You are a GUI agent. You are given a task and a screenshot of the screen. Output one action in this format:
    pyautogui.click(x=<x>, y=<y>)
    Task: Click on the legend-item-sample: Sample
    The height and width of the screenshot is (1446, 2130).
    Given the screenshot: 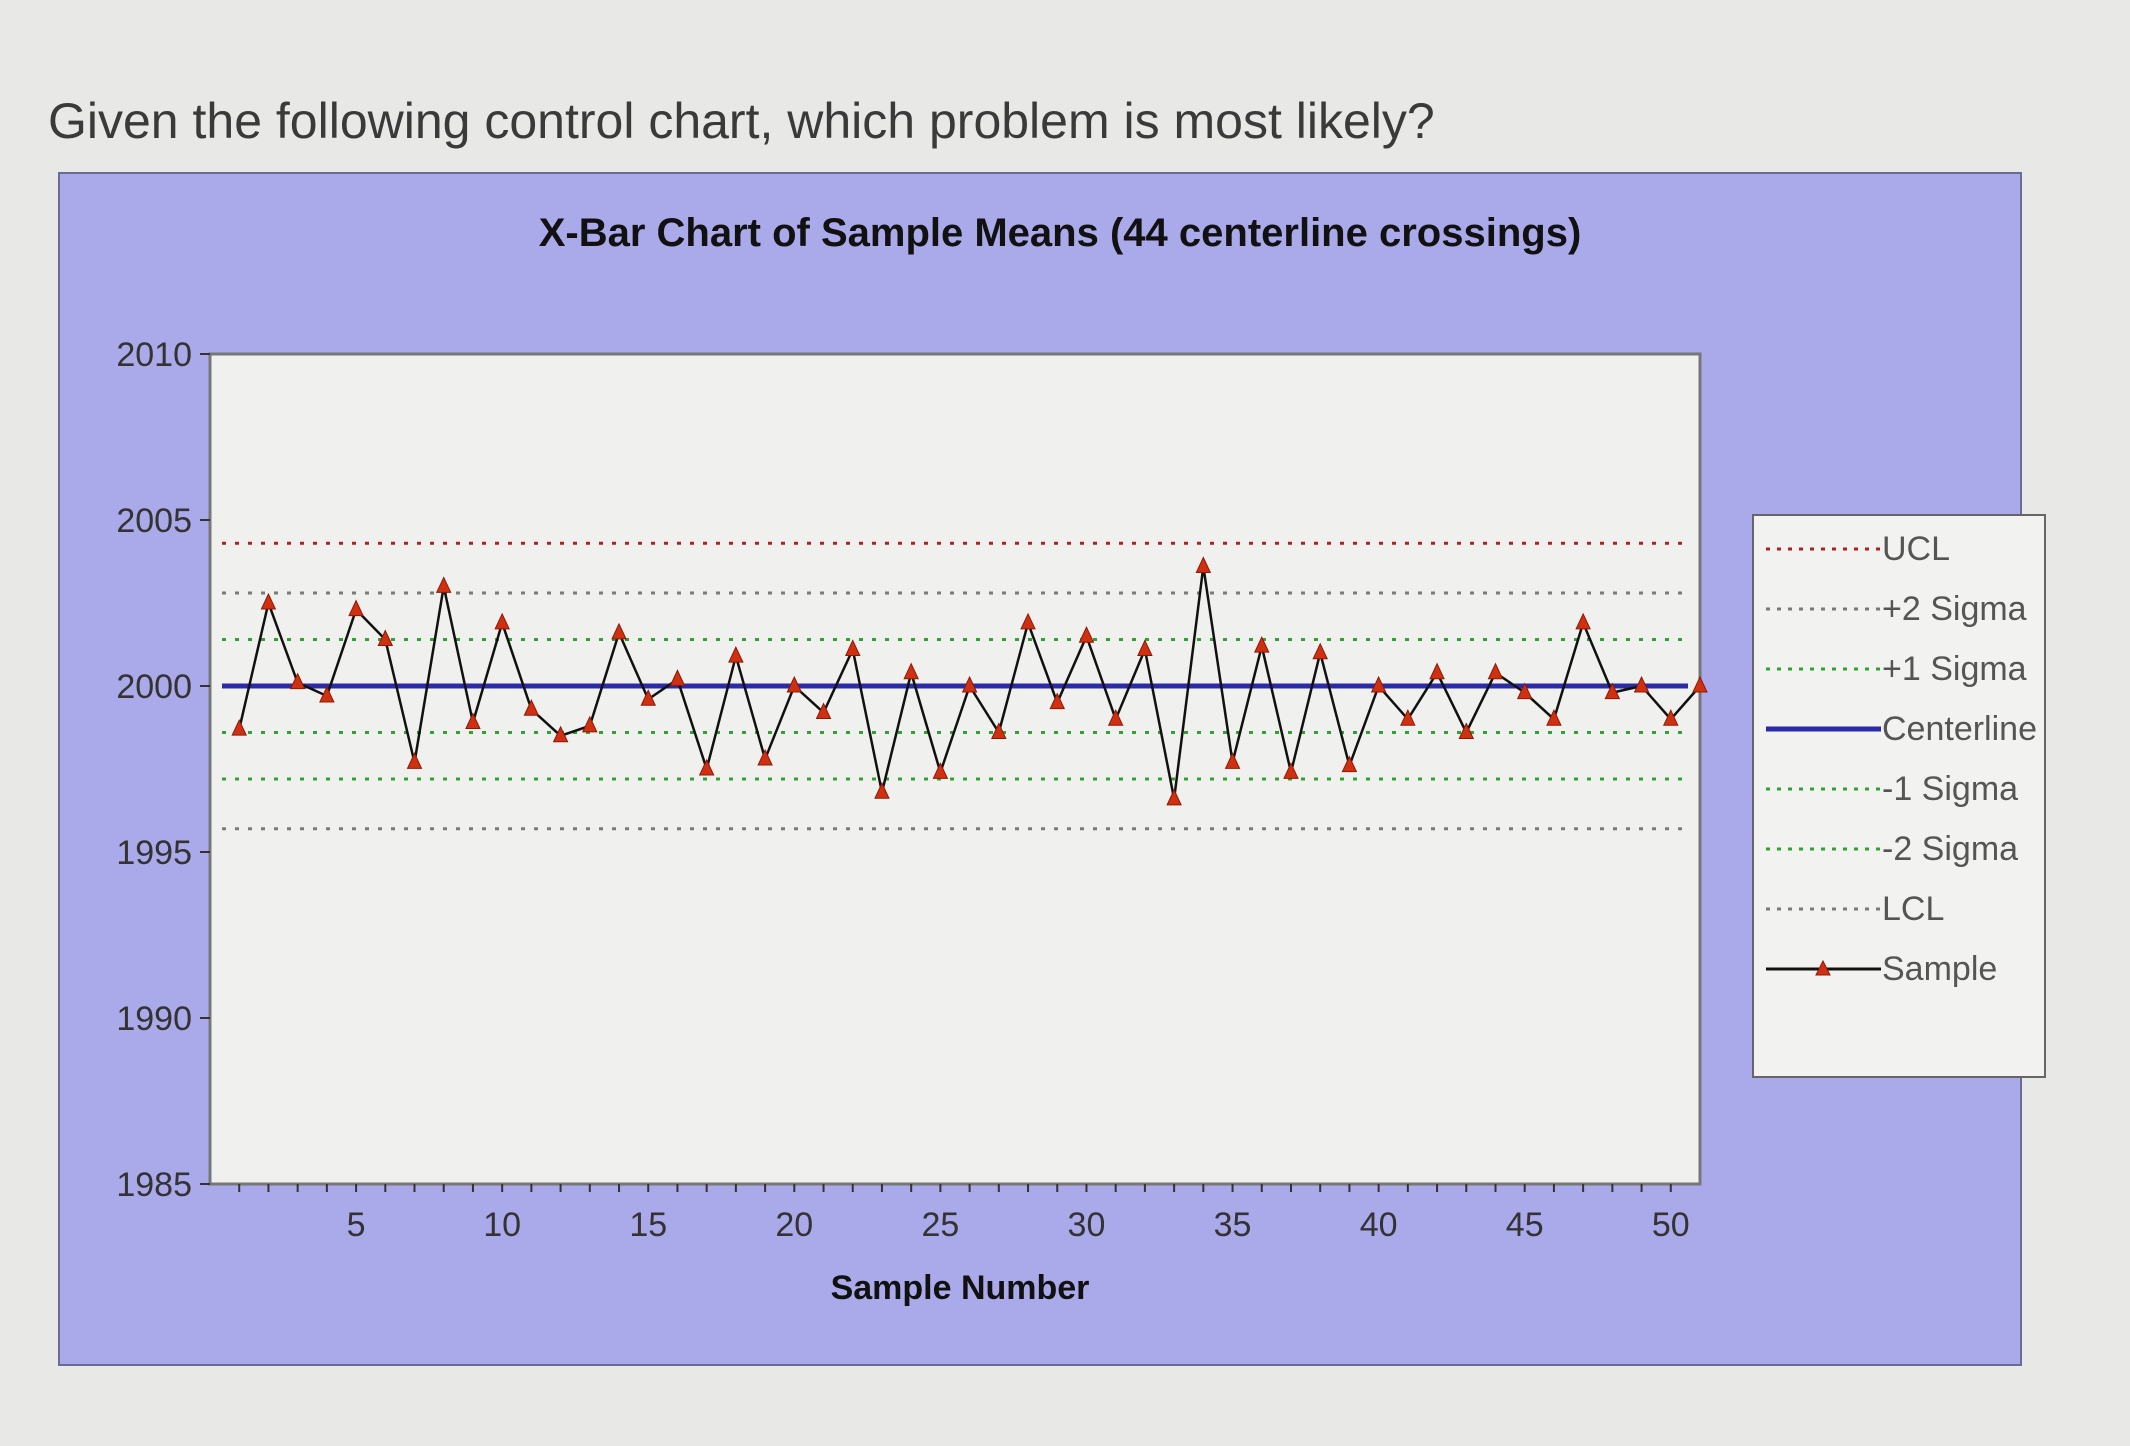 What is the action you would take?
    pyautogui.click(x=1899, y=969)
    